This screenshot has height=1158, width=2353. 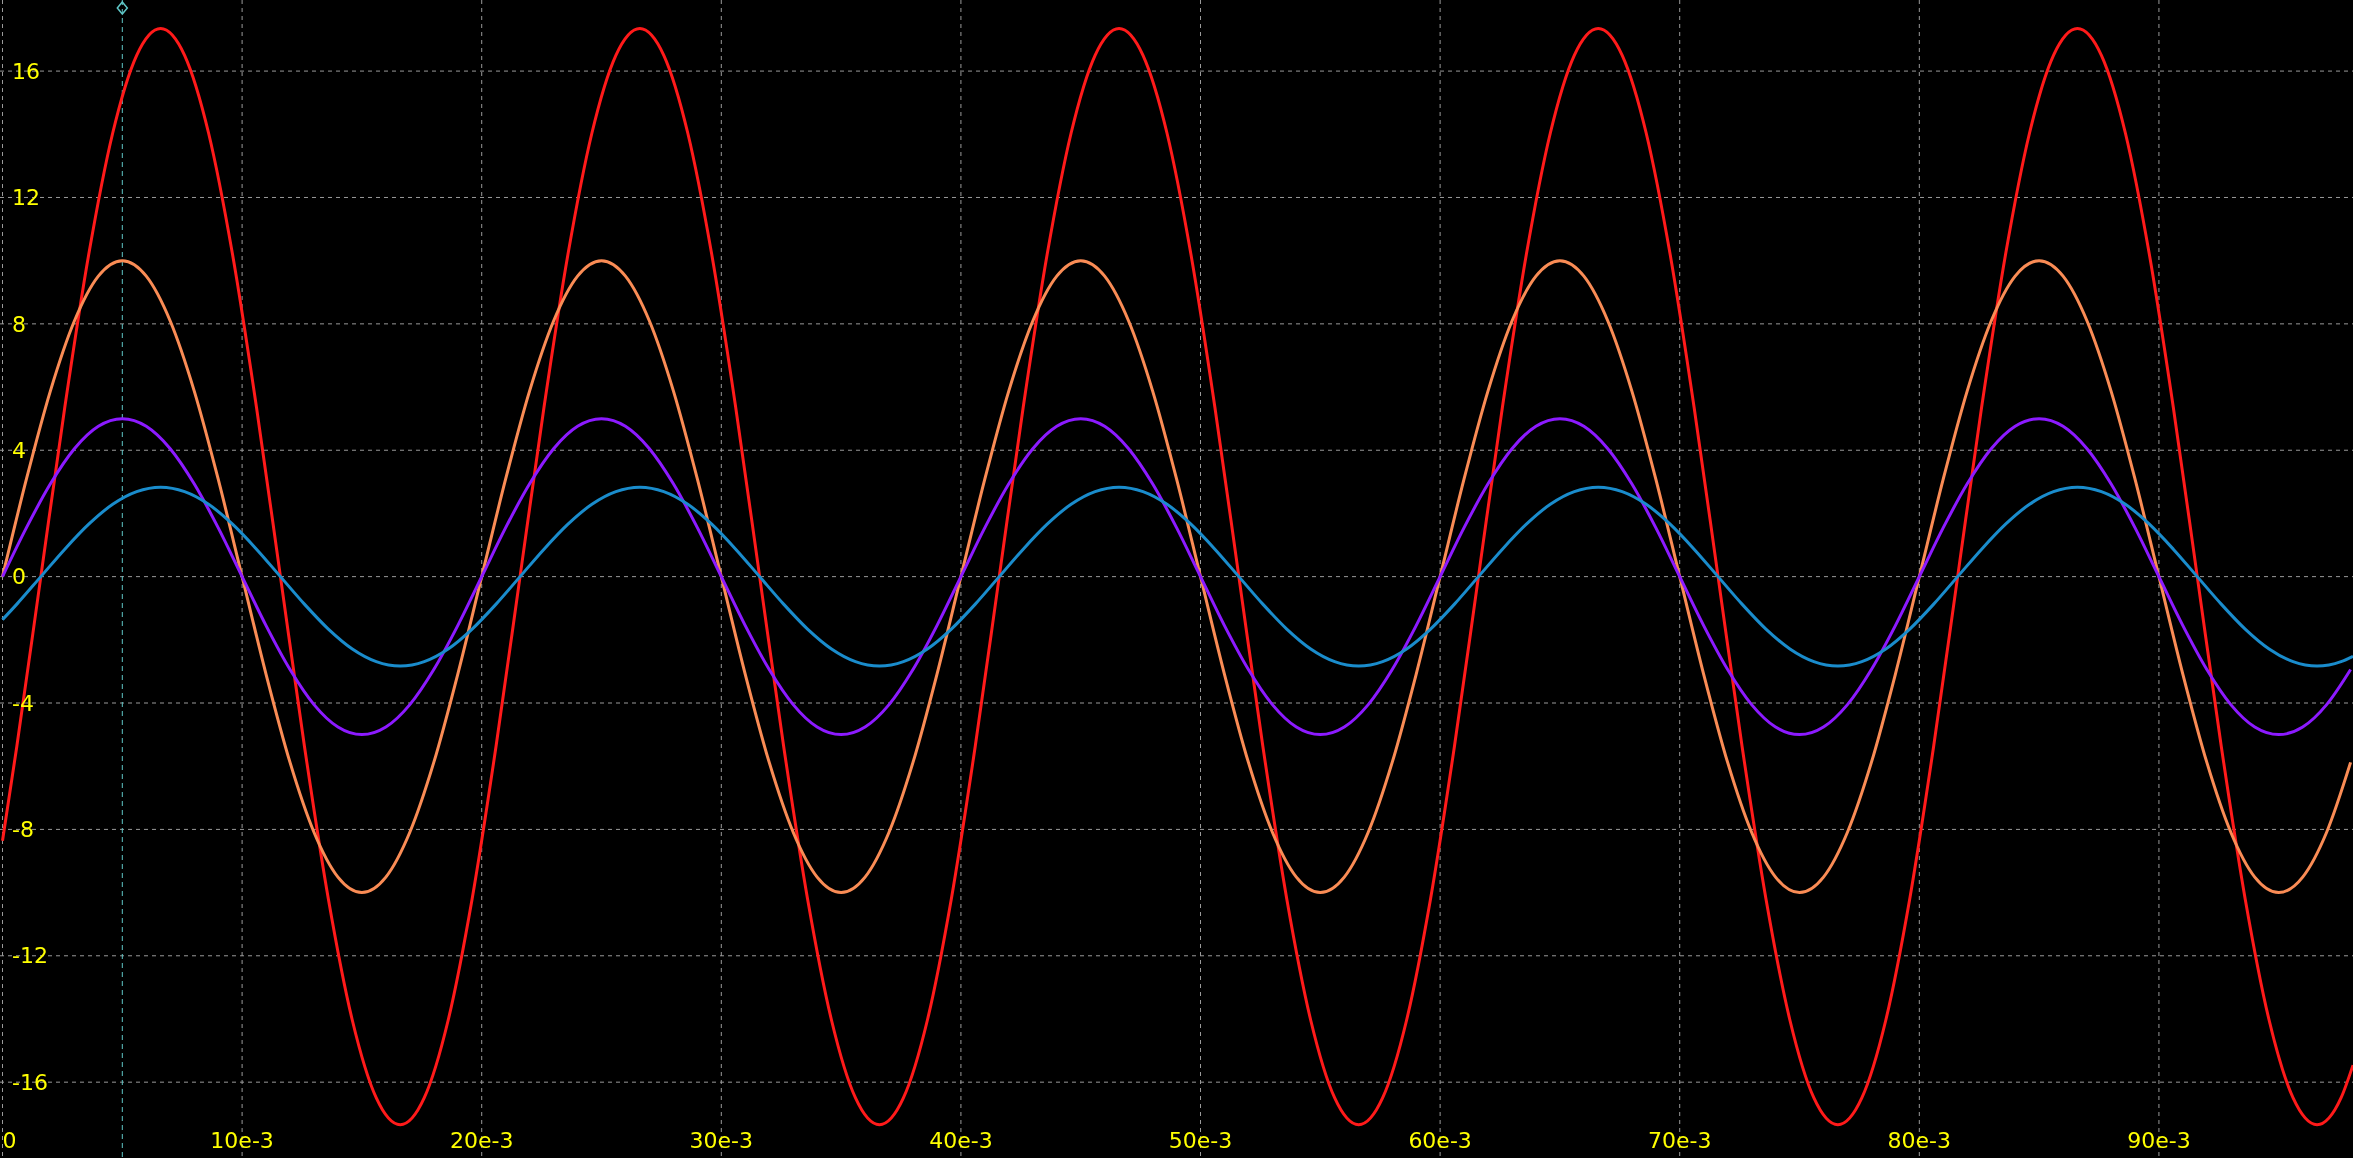 What do you see at coordinates (19, 450) in the screenshot?
I see `y-tick-label: 4` at bounding box center [19, 450].